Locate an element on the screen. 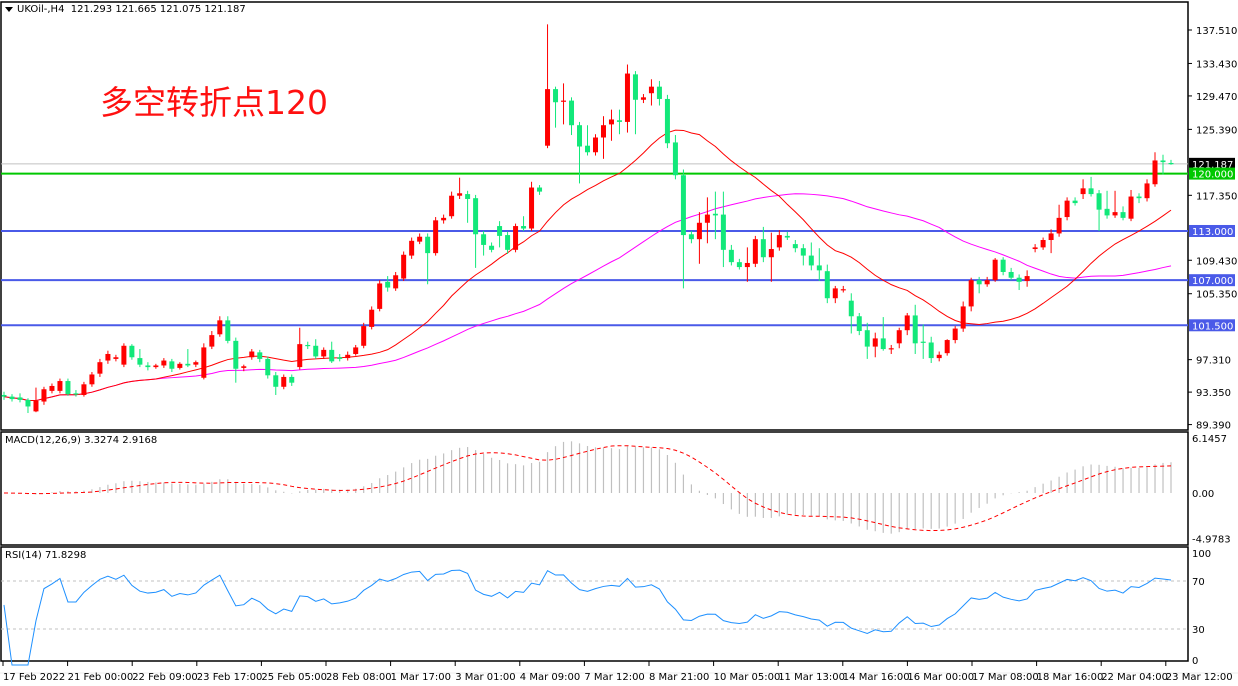 This screenshot has height=686, width=1238. dropdown-triangle-icon is located at coordinates (9, 9).